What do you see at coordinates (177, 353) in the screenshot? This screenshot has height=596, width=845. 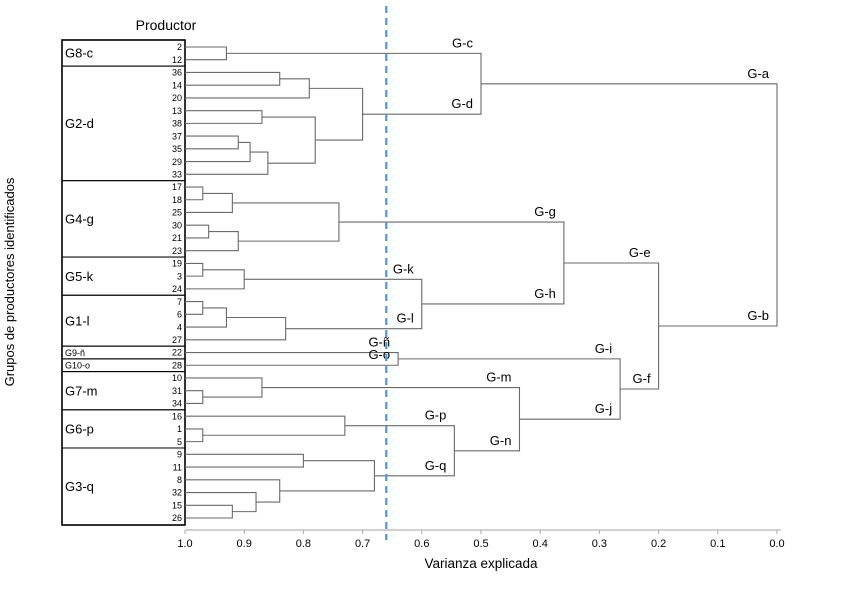 I see `leaf-number: 22` at bounding box center [177, 353].